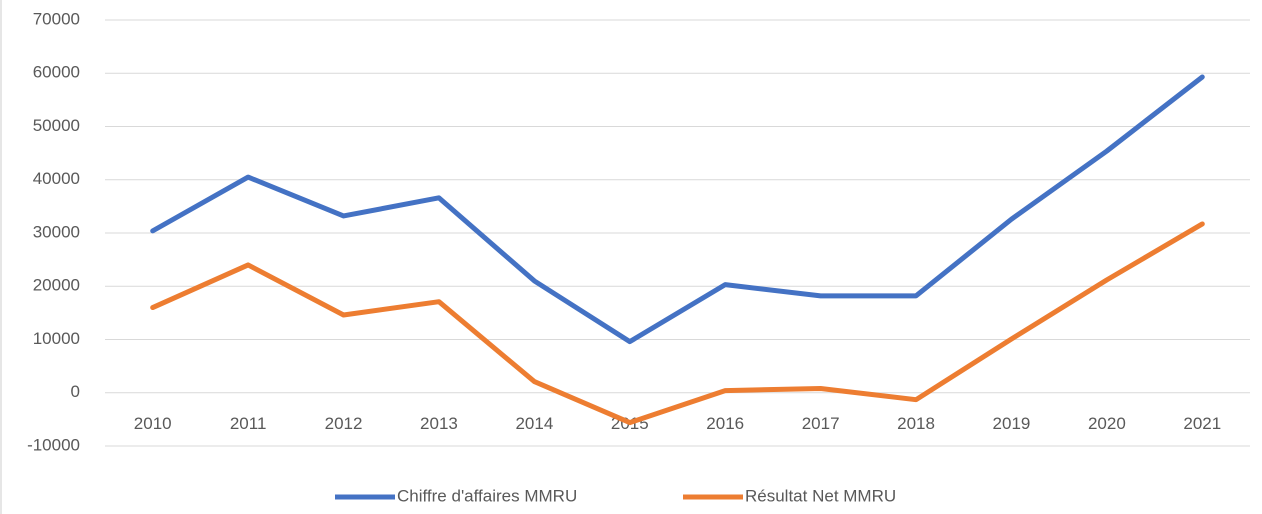 This screenshot has height=514, width=1262. Describe the element at coordinates (487, 495) in the screenshot. I see `legend-label: Chiffre d'affaires MMRU` at that location.